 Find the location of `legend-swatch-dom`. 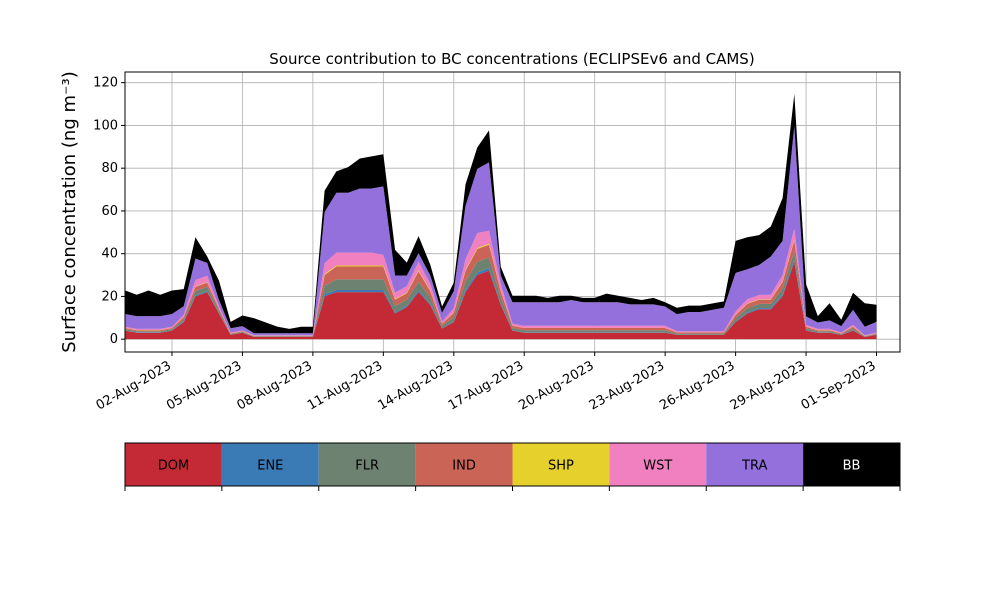

legend-swatch-dom is located at coordinates (173, 464).